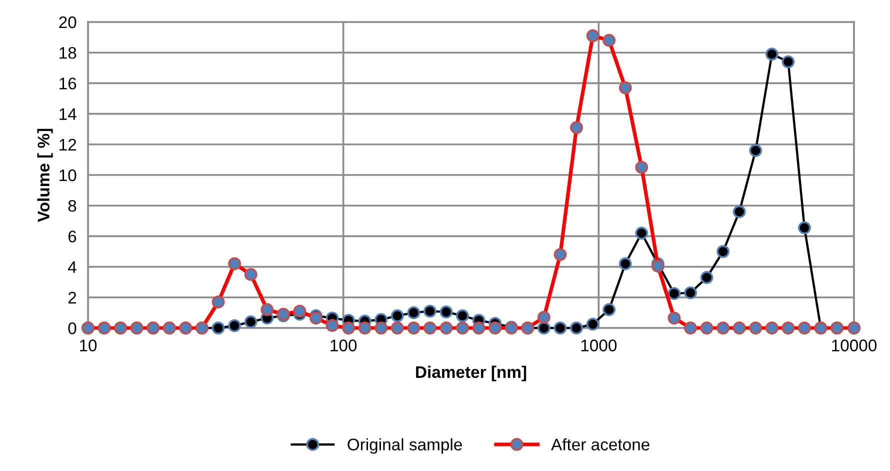  I want to click on x-tick-label: 100, so click(343, 346).